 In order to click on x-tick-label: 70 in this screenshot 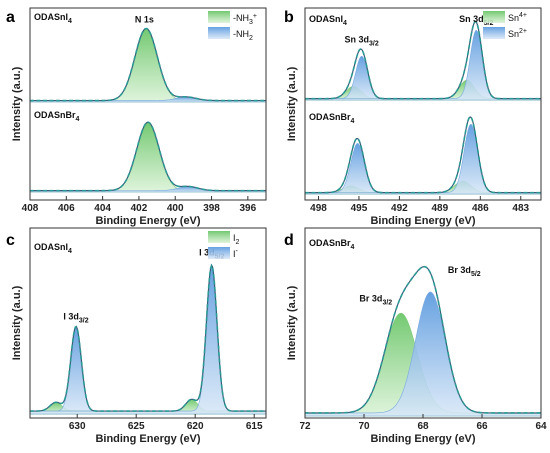, I will do `click(364, 426)`.